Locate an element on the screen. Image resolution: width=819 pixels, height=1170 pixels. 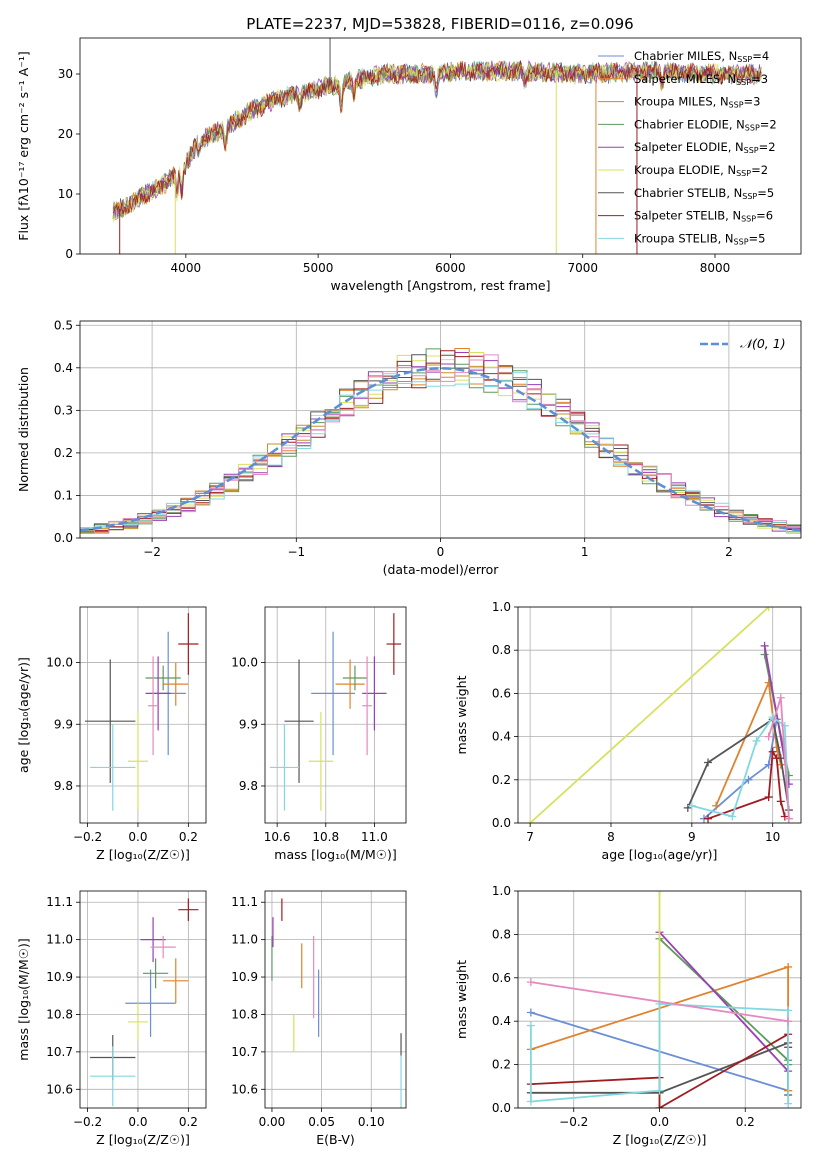
ebv-mass-plot-area is located at coordinates (336, 1003).